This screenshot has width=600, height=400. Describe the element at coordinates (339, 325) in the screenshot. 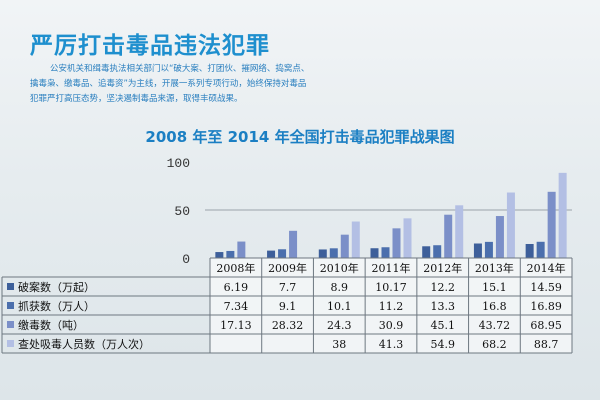

I see `data-label: 24.3` at that location.